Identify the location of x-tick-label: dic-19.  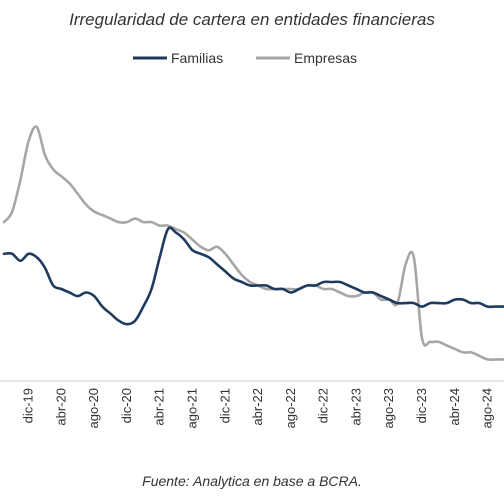
(28, 405).